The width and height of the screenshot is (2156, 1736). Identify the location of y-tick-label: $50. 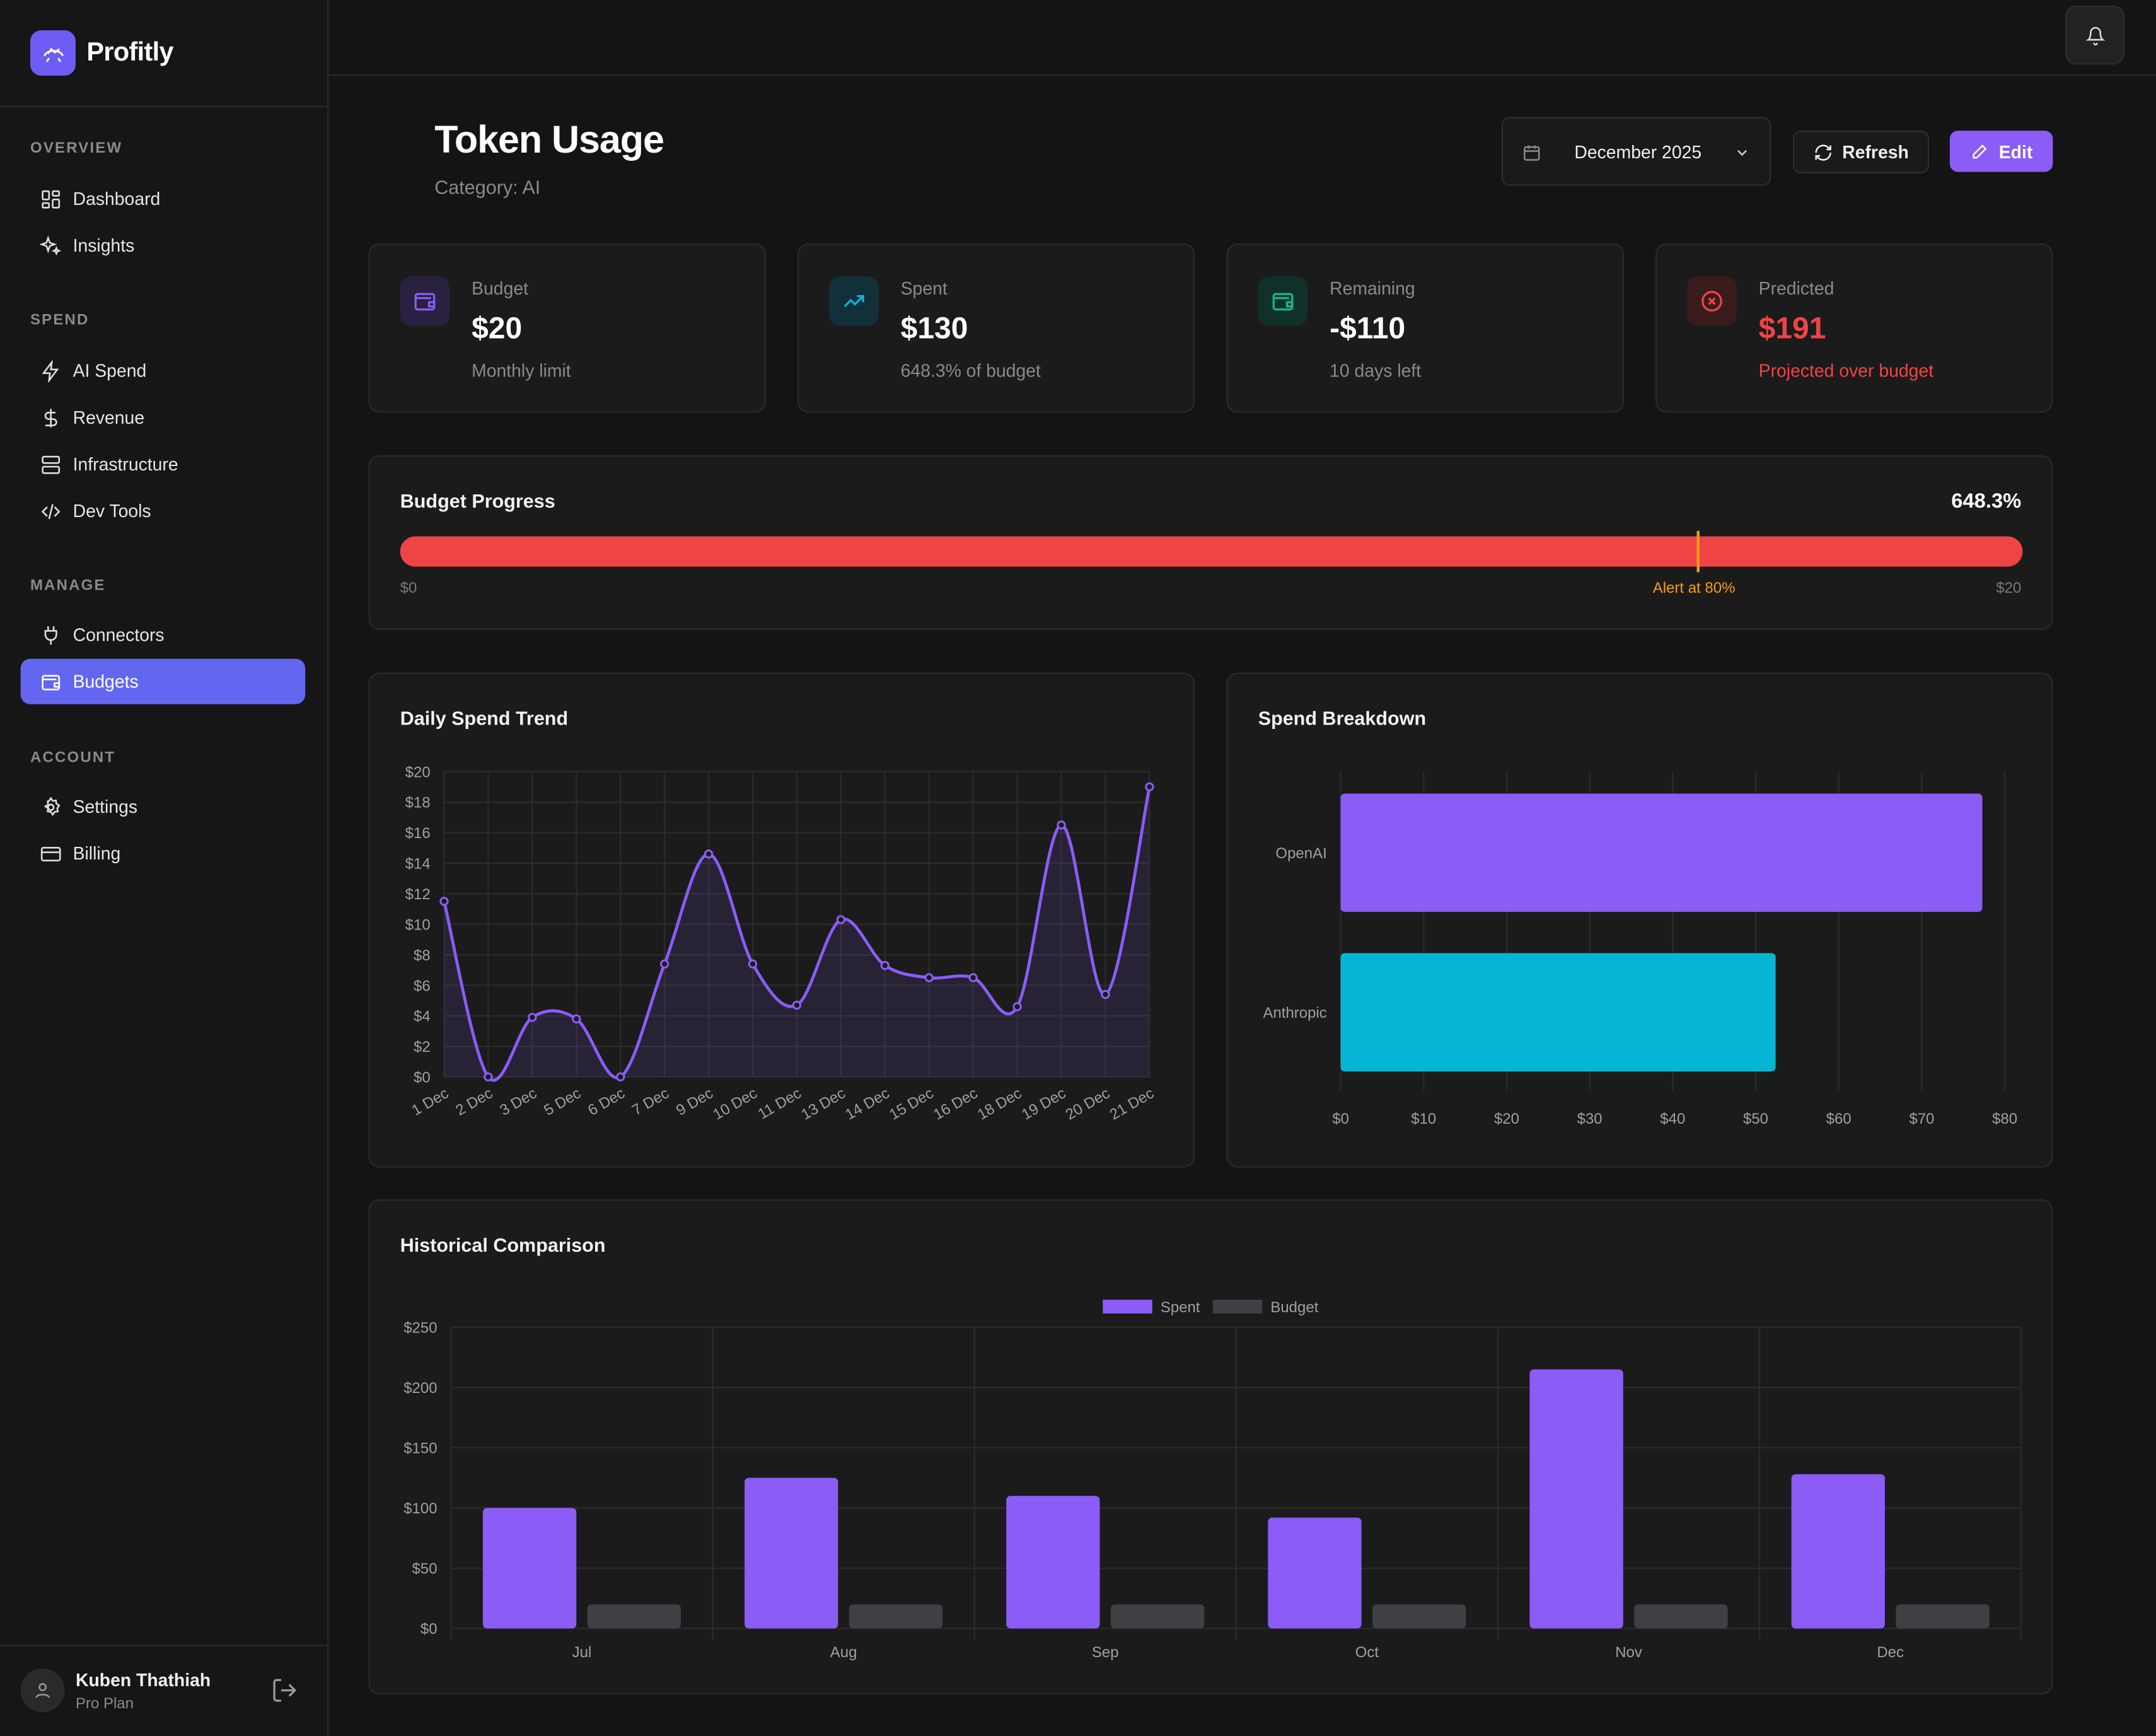
(425, 1569).